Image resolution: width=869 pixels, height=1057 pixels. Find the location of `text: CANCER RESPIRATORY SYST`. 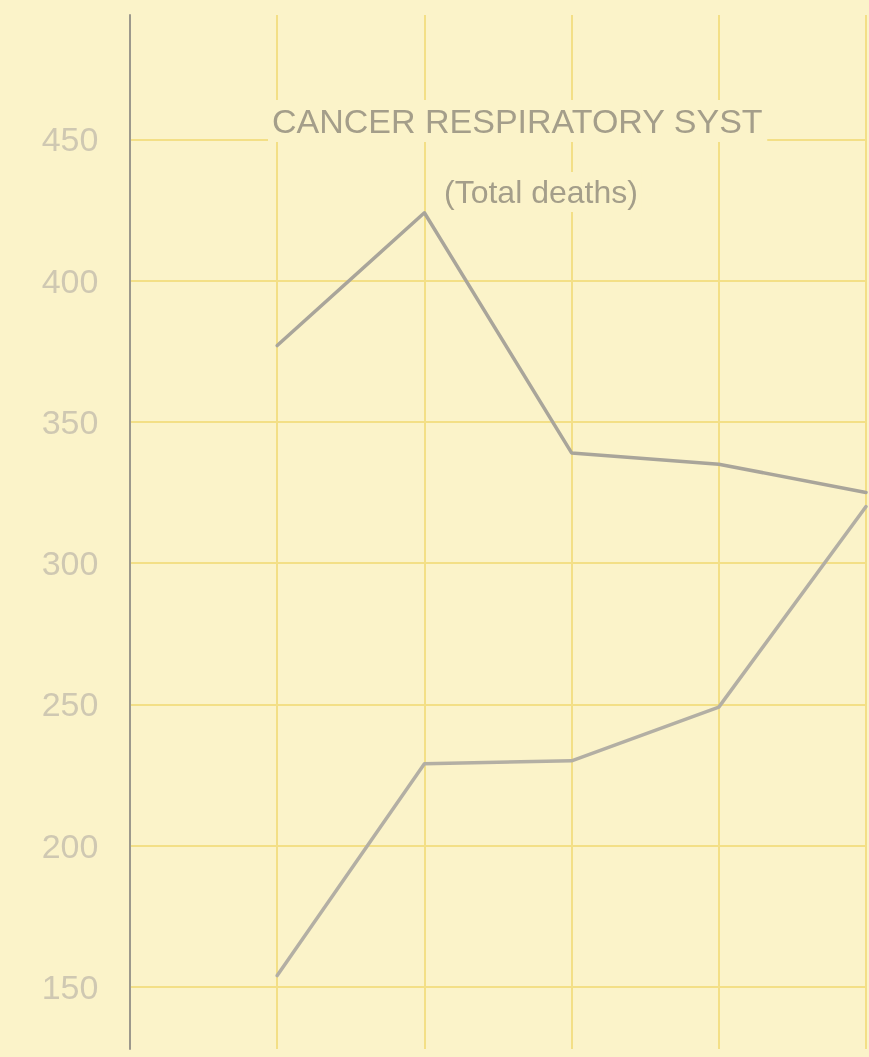

text: CANCER RESPIRATORY SYST is located at coordinates (517, 121).